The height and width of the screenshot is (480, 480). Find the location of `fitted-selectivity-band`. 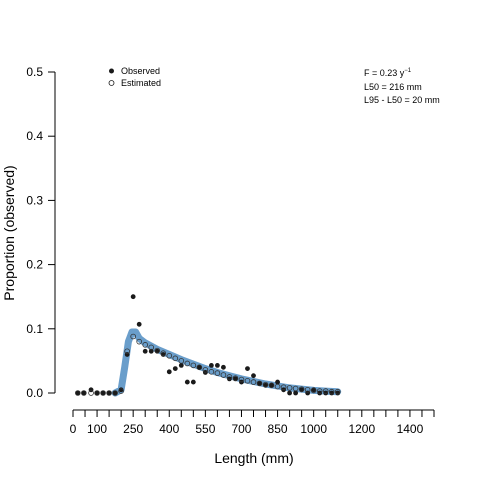

fitted-selectivity-band is located at coordinates (226, 362).